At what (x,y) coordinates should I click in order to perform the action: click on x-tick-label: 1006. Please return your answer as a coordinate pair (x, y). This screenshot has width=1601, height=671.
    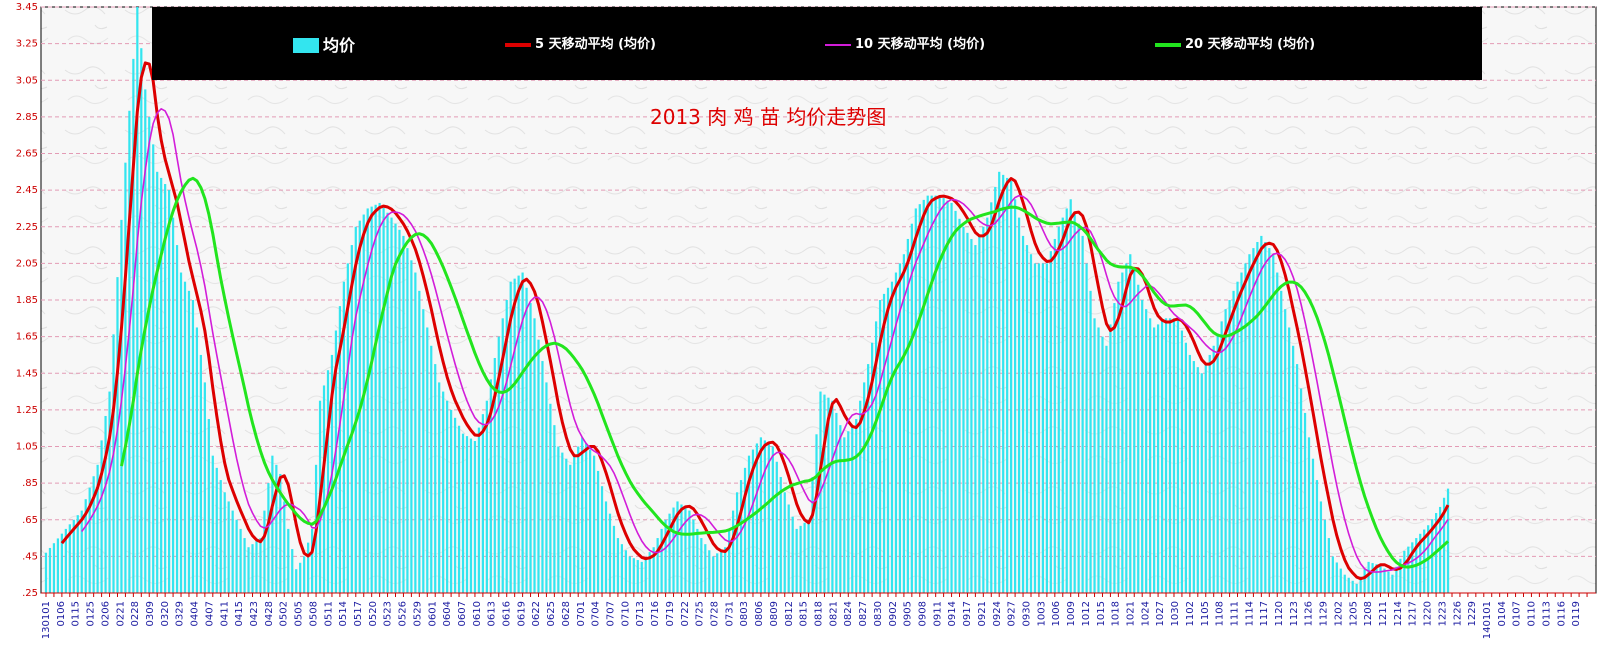
    Looking at the image, I should click on (1056, 613).